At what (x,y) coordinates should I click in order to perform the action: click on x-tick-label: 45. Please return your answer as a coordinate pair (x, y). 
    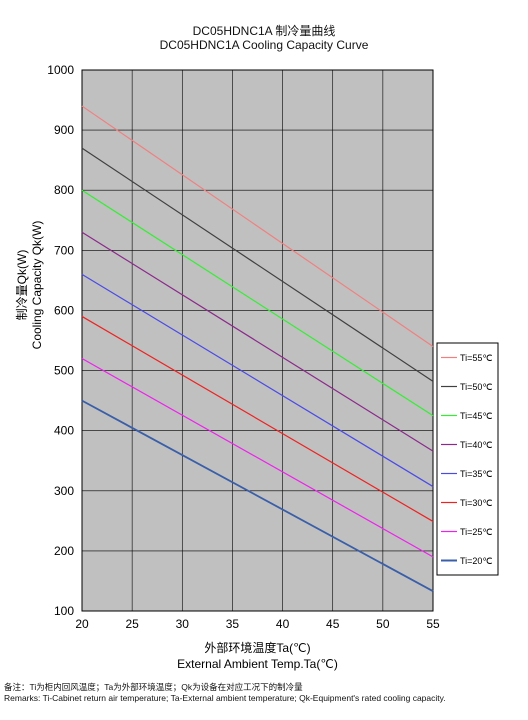
    Looking at the image, I should click on (333, 624).